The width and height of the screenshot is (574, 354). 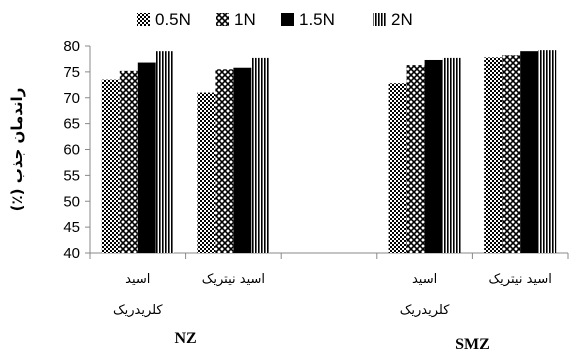 What do you see at coordinates (71, 175) in the screenshot?
I see `y-tick-label: 55` at bounding box center [71, 175].